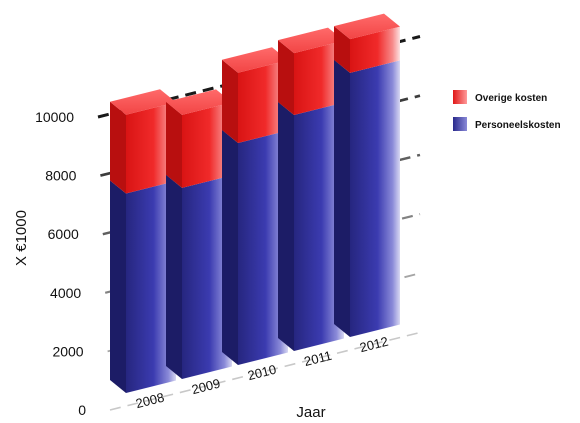  I want to click on y-tick-label: 2000, so click(67, 351).